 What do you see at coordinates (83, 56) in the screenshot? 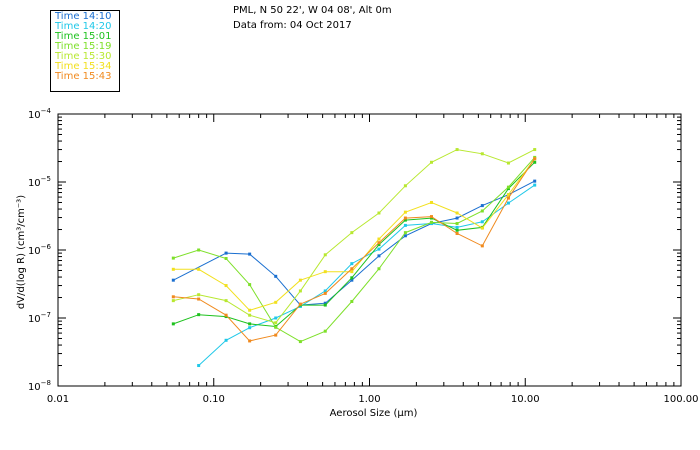
I see `legend-entry: Time 15:30` at bounding box center [83, 56].